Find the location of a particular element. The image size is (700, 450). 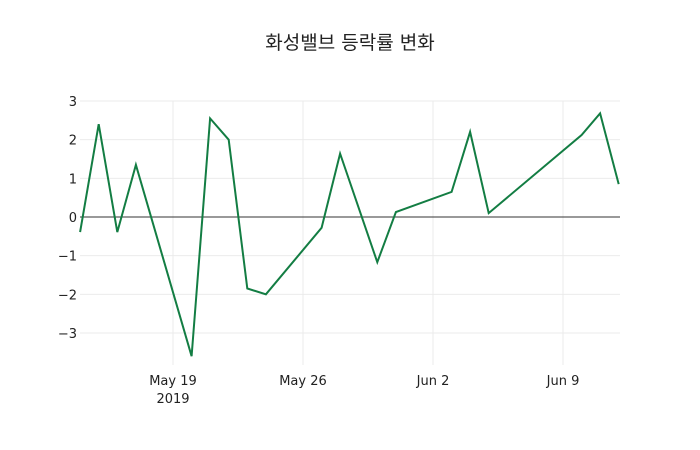

y-tick-label: −2 is located at coordinates (67, 295).